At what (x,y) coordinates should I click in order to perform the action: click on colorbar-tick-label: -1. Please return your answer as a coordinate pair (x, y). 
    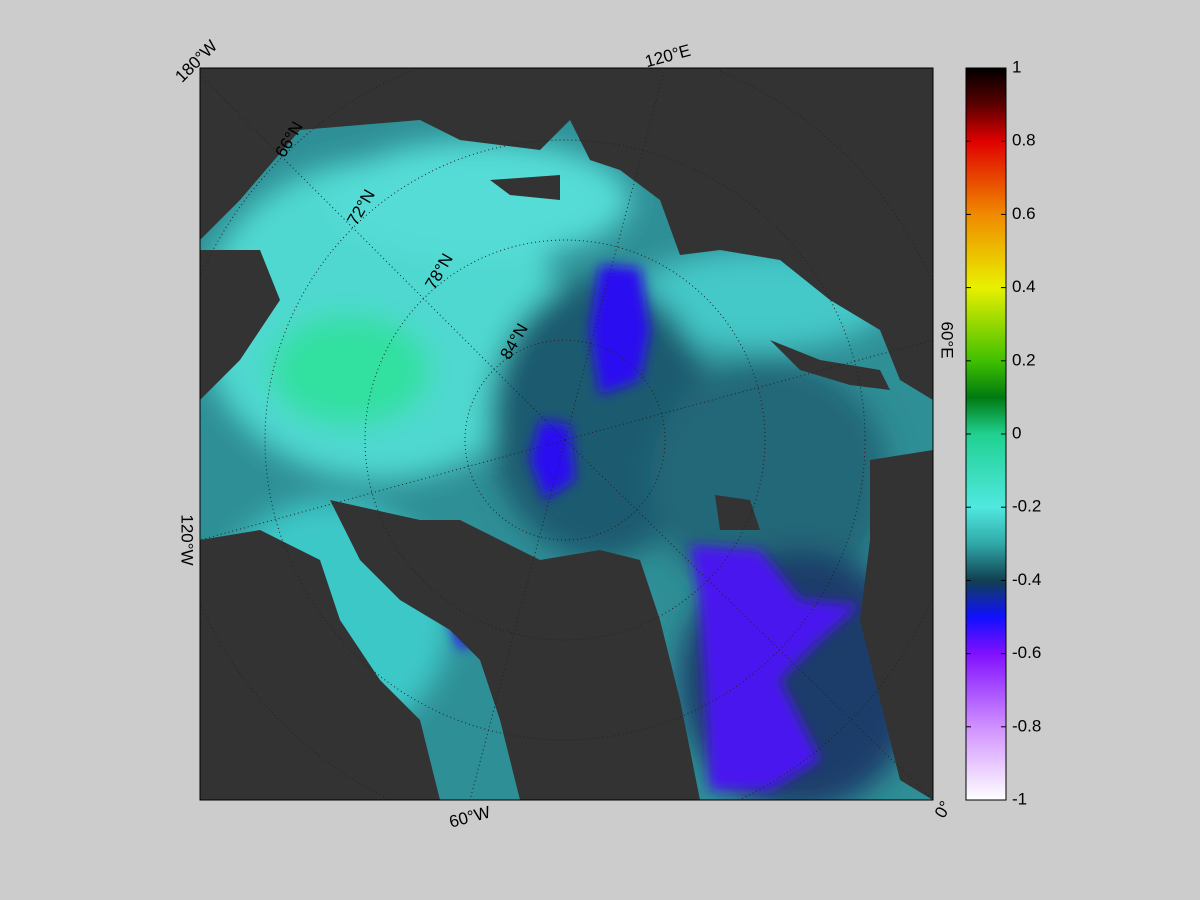
    Looking at the image, I should click on (1019, 798).